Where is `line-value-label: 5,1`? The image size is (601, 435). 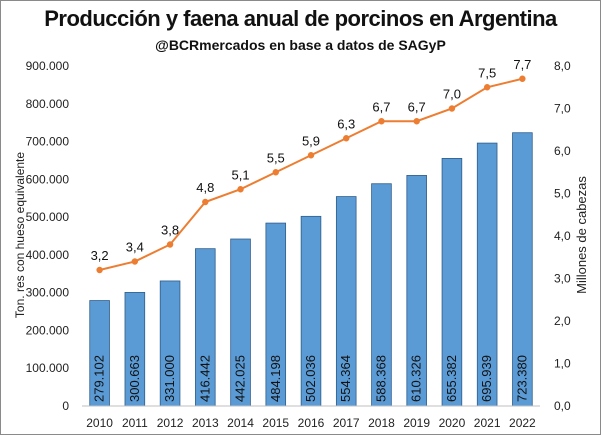
line-value-label: 5,1 is located at coordinates (240, 174).